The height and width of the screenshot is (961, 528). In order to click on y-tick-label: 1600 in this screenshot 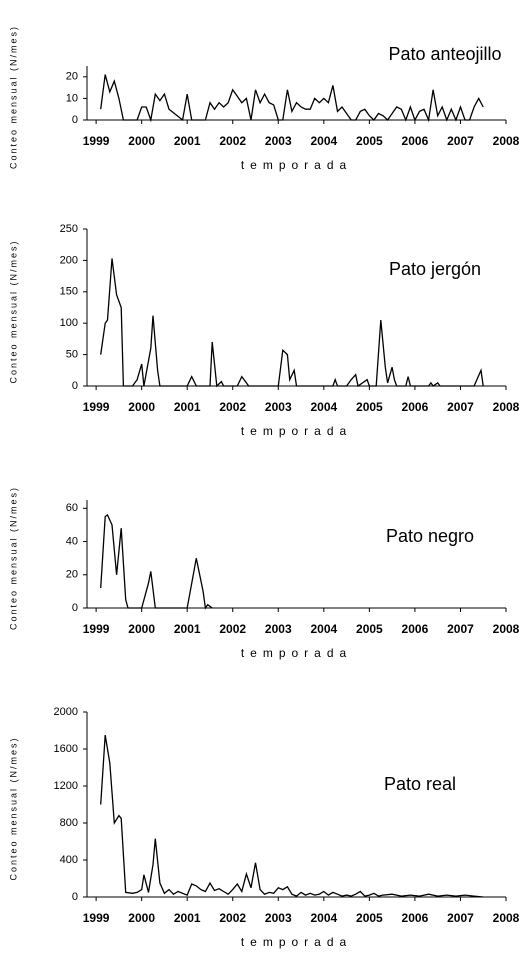, I will do `click(66, 749)`.